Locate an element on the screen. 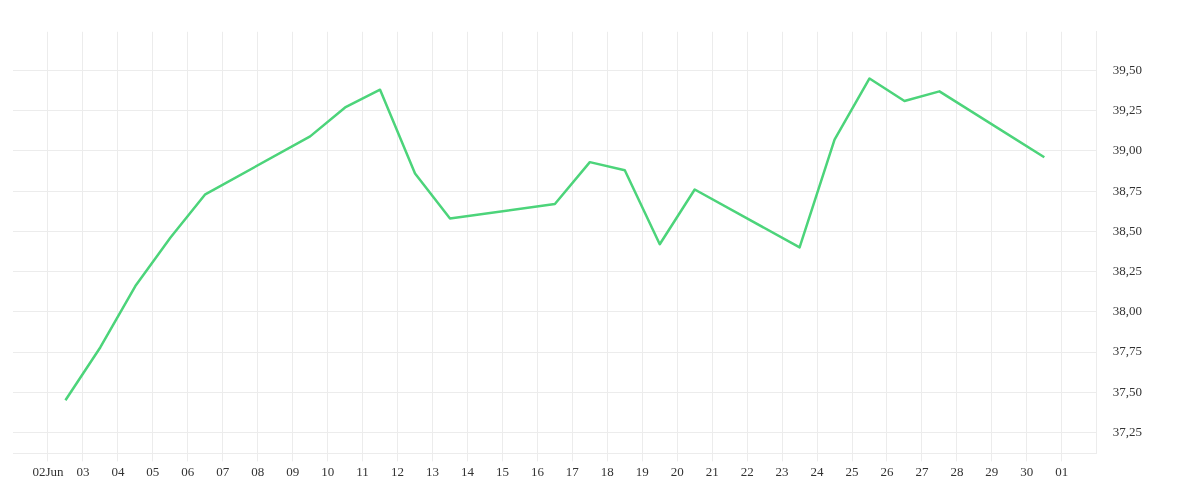 The height and width of the screenshot is (500, 1200). x-tick-label: 05 is located at coordinates (153, 471).